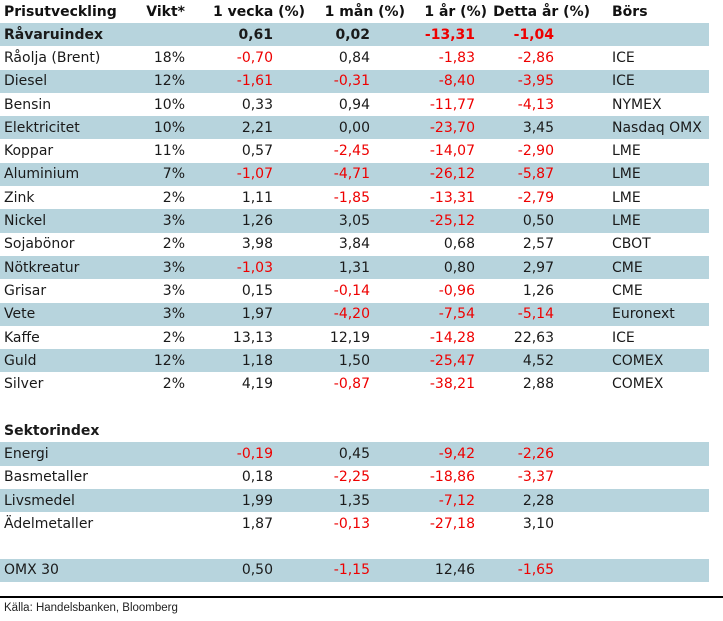 The width and height of the screenshot is (723, 621). I want to click on cell-1-man: 12,19, so click(349, 337).